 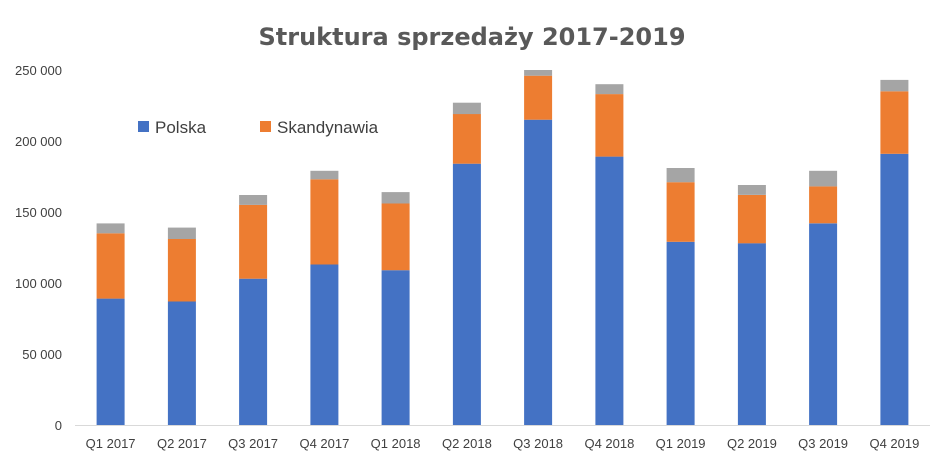 I want to click on legend-item-skandynawia: Skandynawia, so click(x=319, y=127).